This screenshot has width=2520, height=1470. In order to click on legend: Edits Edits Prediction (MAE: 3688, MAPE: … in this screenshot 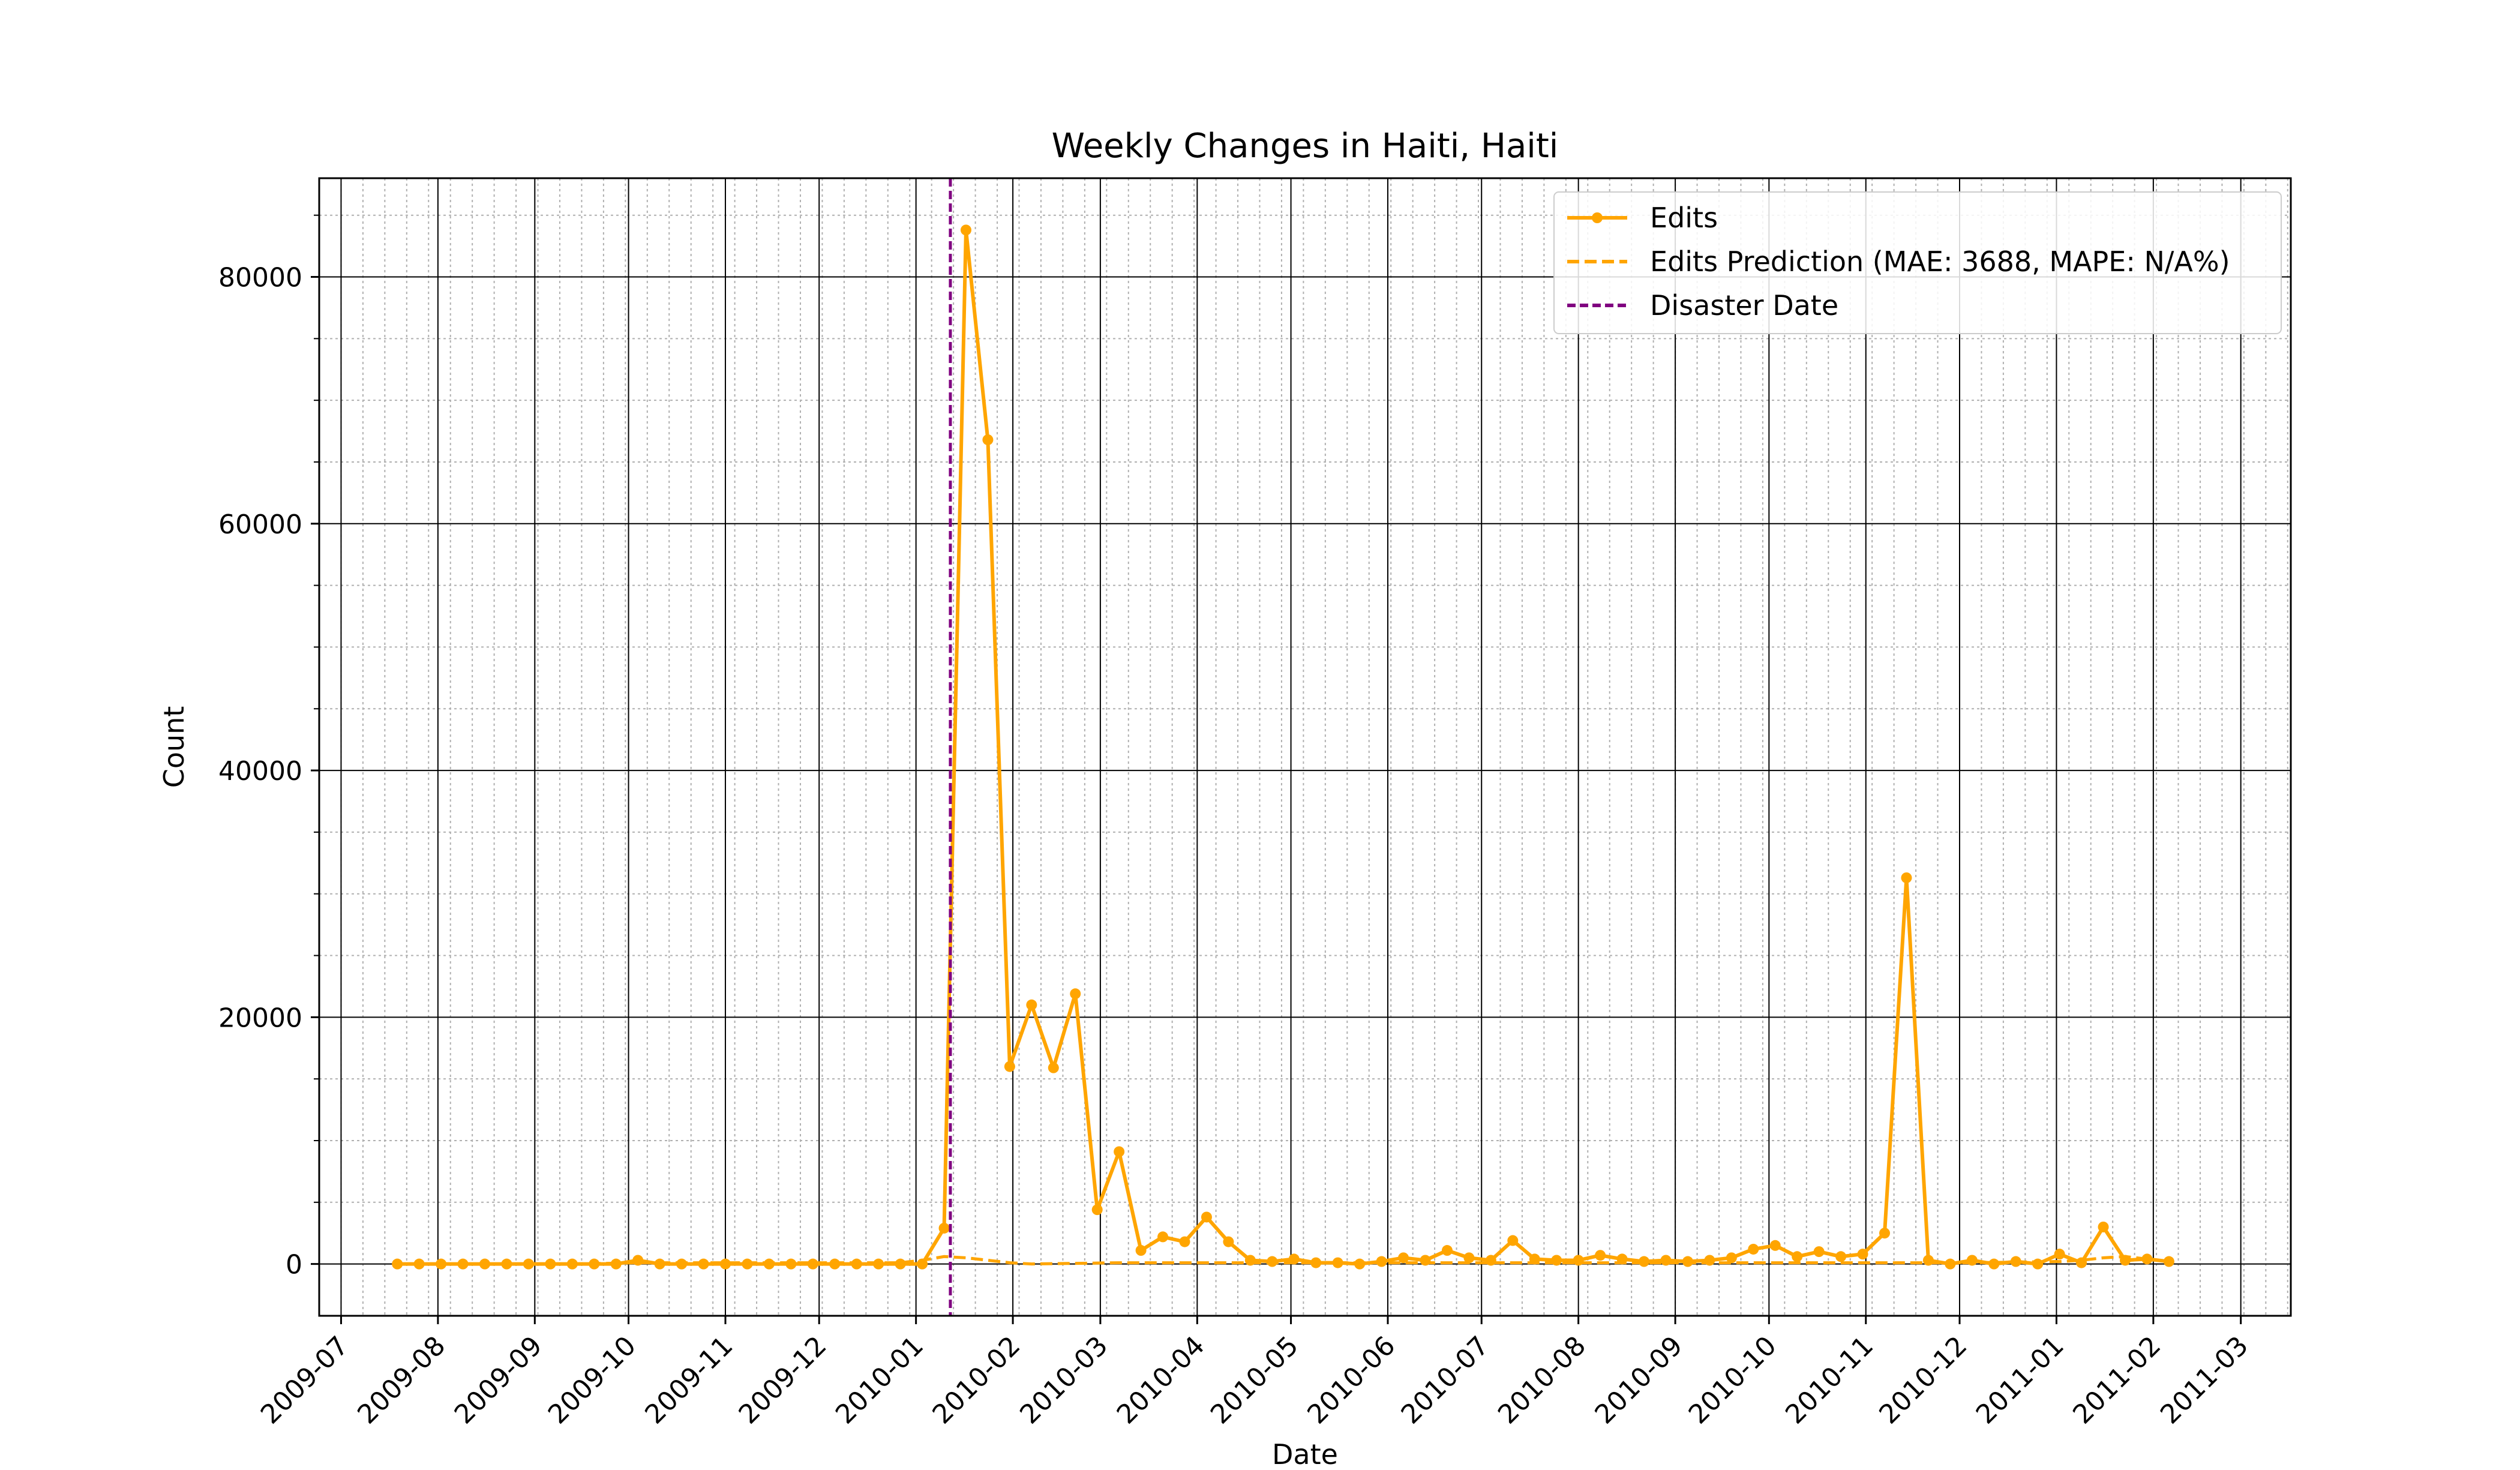, I will do `click(1917, 262)`.